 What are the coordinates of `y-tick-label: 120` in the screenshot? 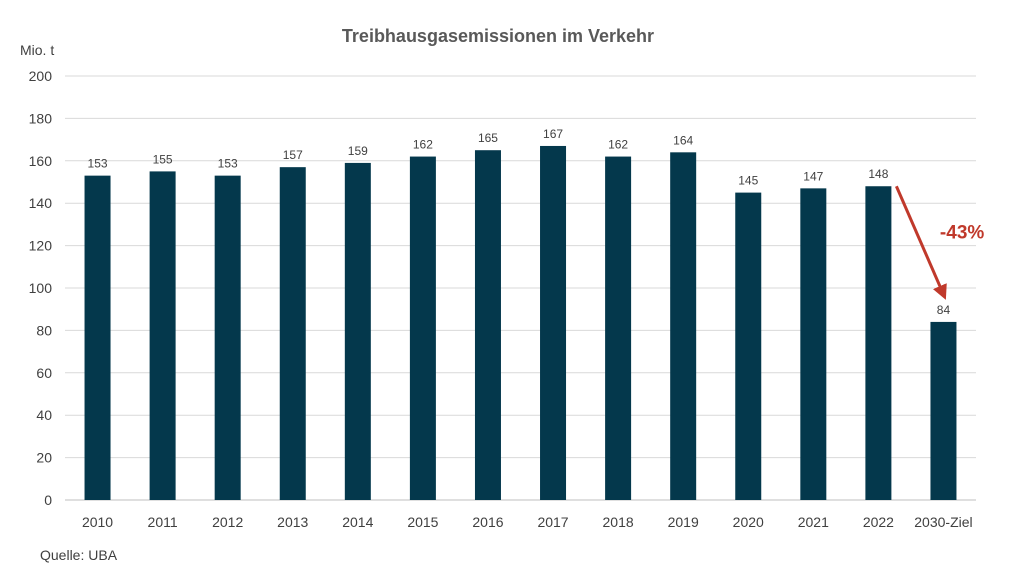 It's located at (41, 246).